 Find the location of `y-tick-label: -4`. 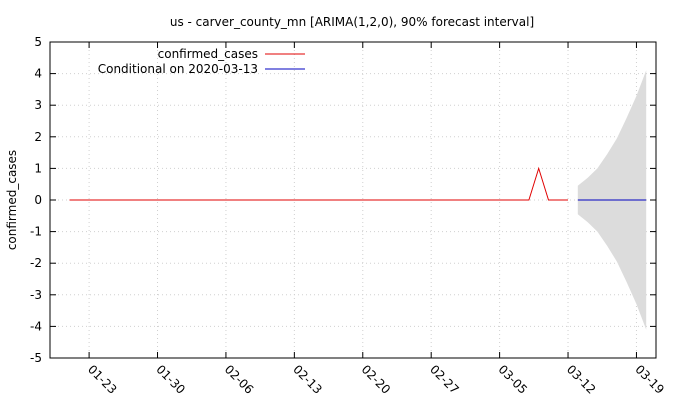

y-tick-label: -4 is located at coordinates (36, 326).